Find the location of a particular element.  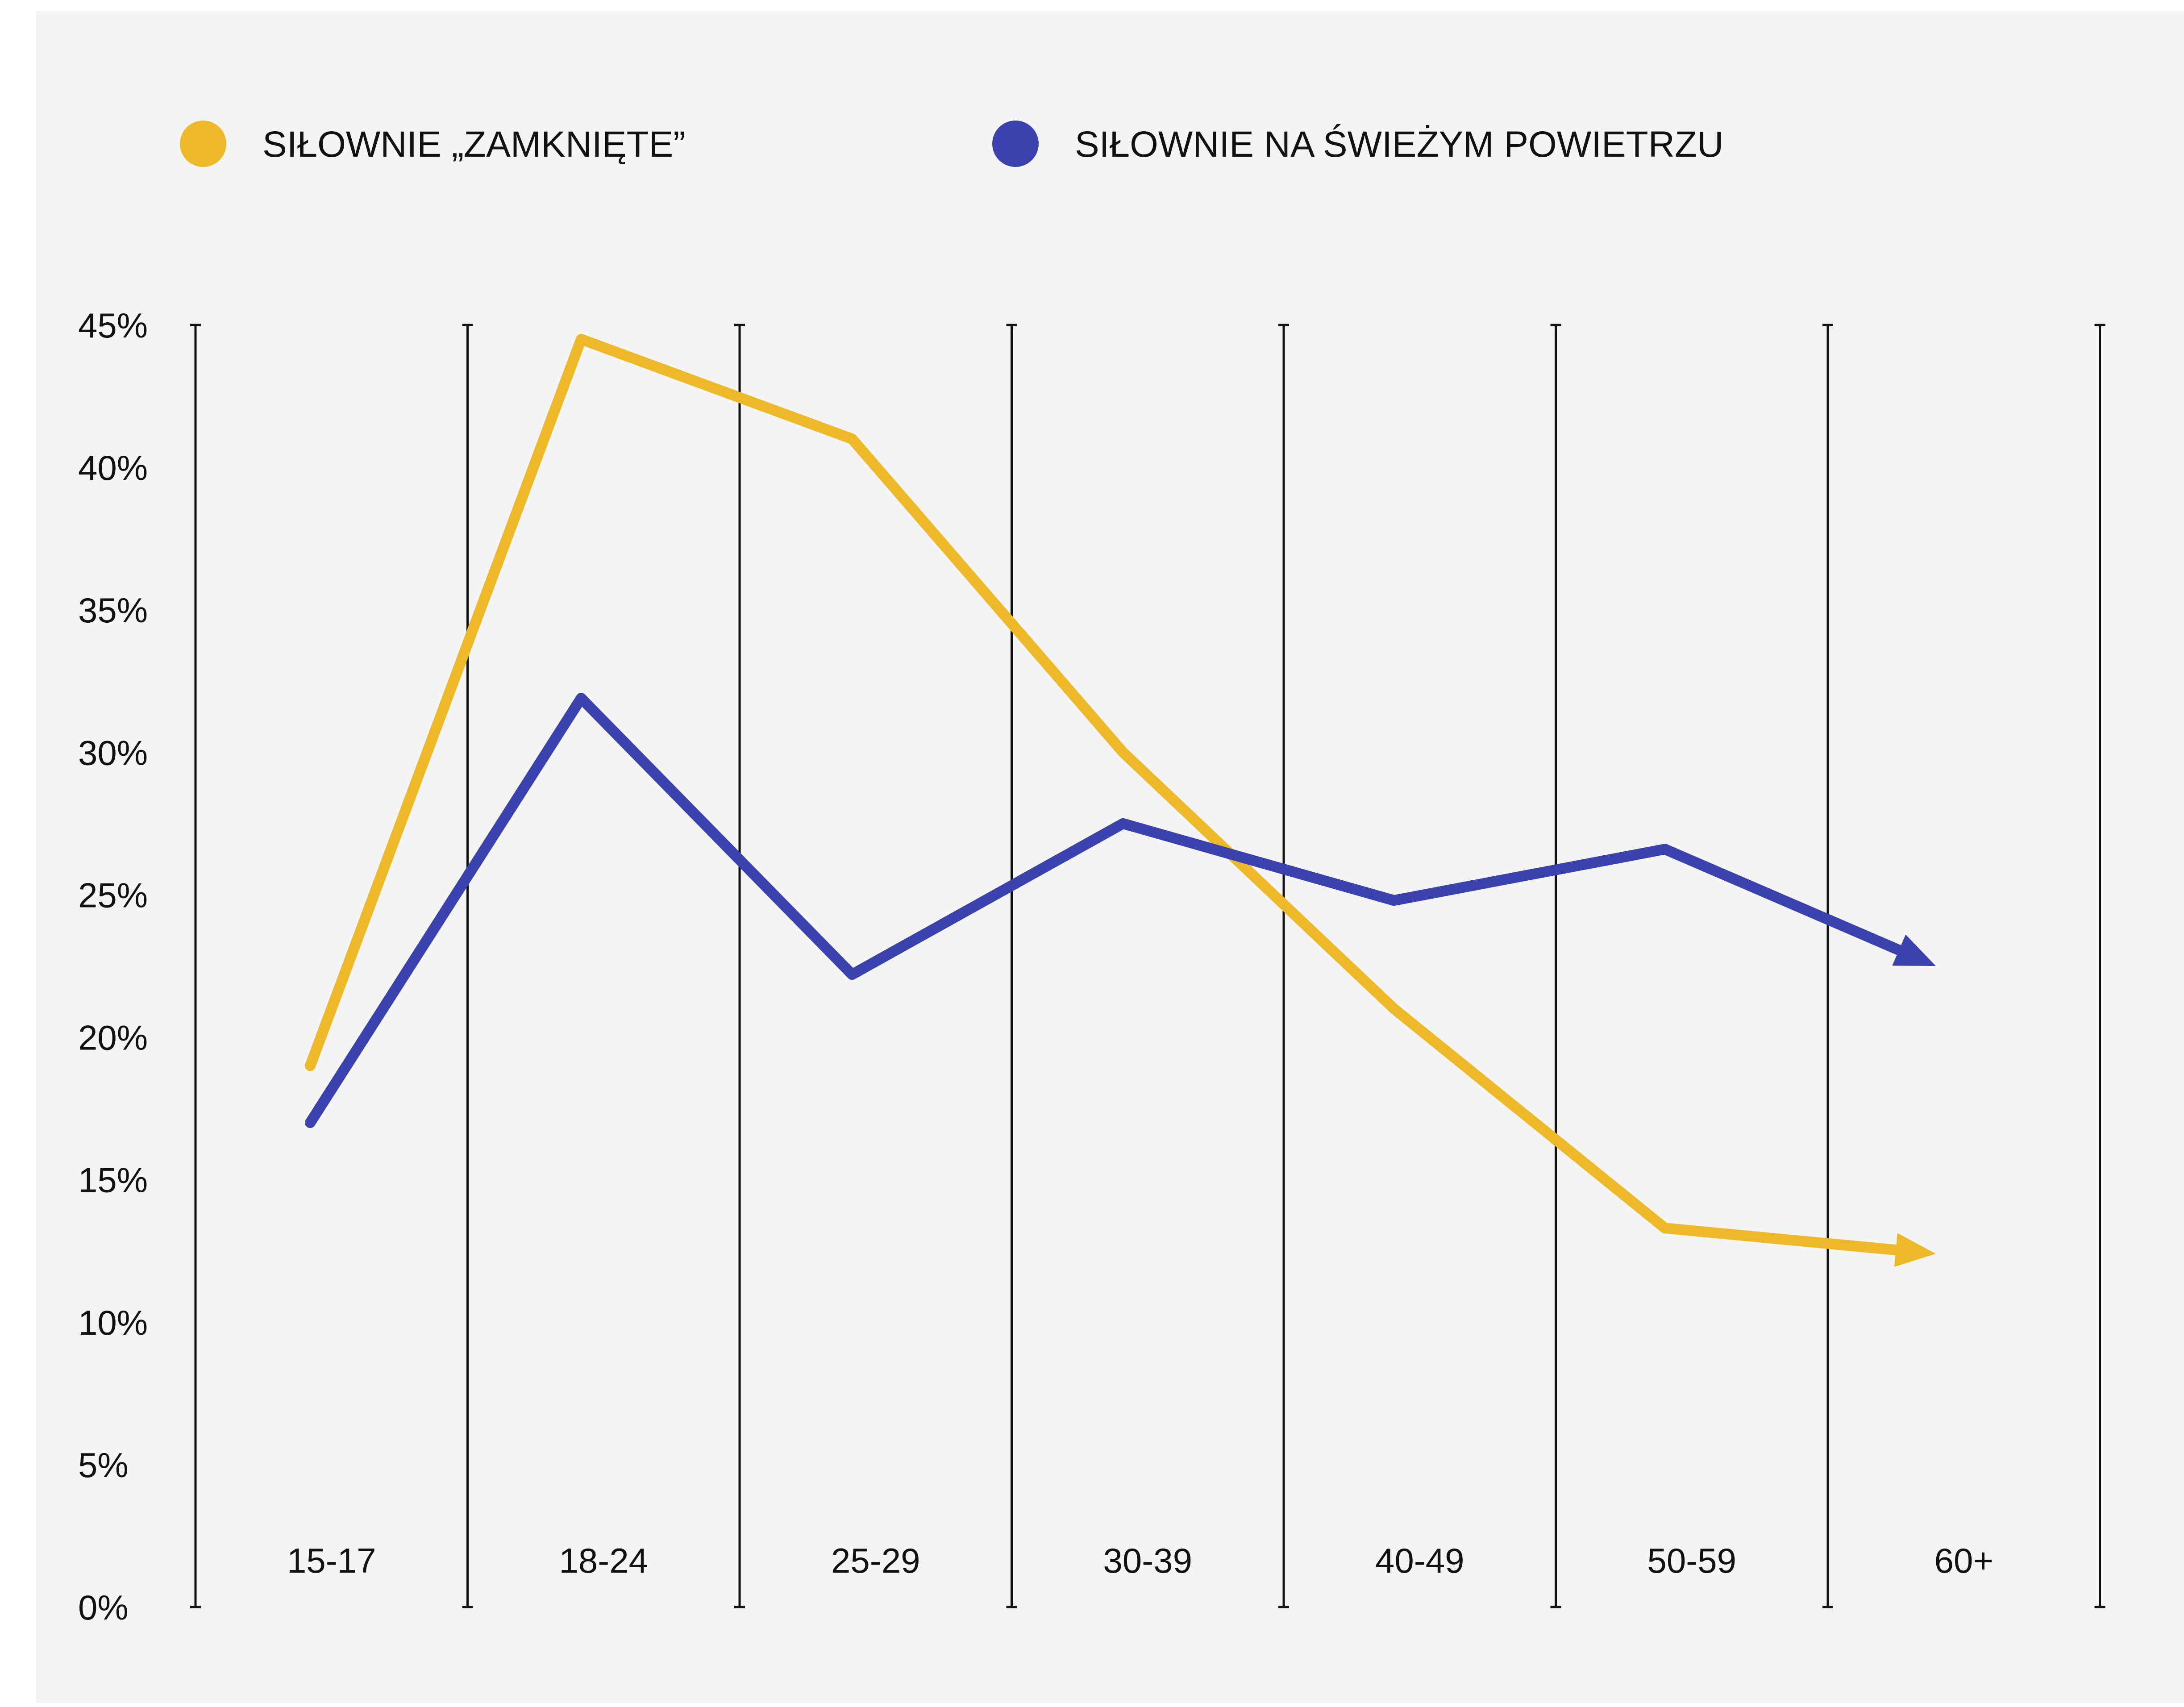

y-tick-label: 0% is located at coordinates (104, 1607).